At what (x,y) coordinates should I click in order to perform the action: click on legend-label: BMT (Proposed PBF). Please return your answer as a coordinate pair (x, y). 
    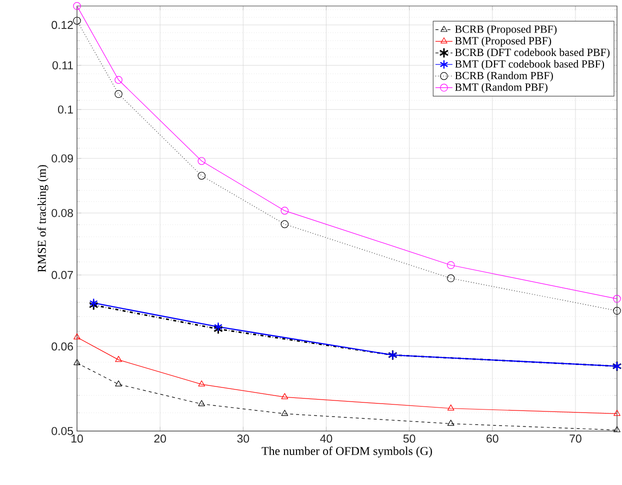
    Looking at the image, I should click on (503, 41).